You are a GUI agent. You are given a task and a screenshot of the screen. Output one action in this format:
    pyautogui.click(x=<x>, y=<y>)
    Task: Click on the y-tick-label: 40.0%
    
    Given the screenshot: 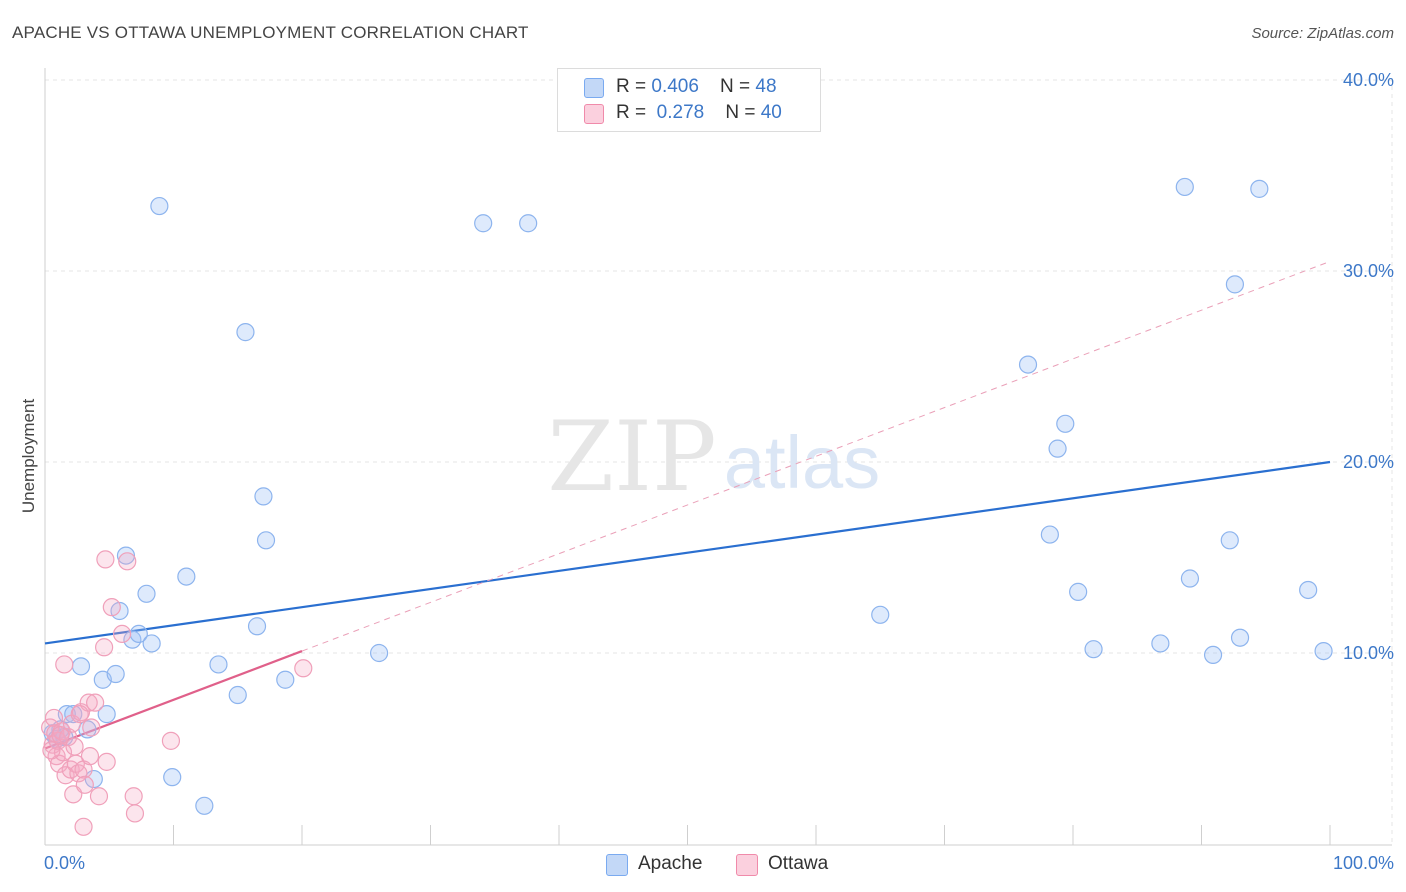 What is the action you would take?
    pyautogui.click(x=1368, y=80)
    